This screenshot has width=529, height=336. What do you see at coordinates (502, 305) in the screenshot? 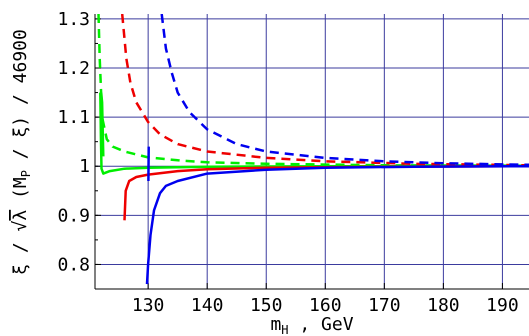
I see `x-tick-label: 190` at bounding box center [502, 305].